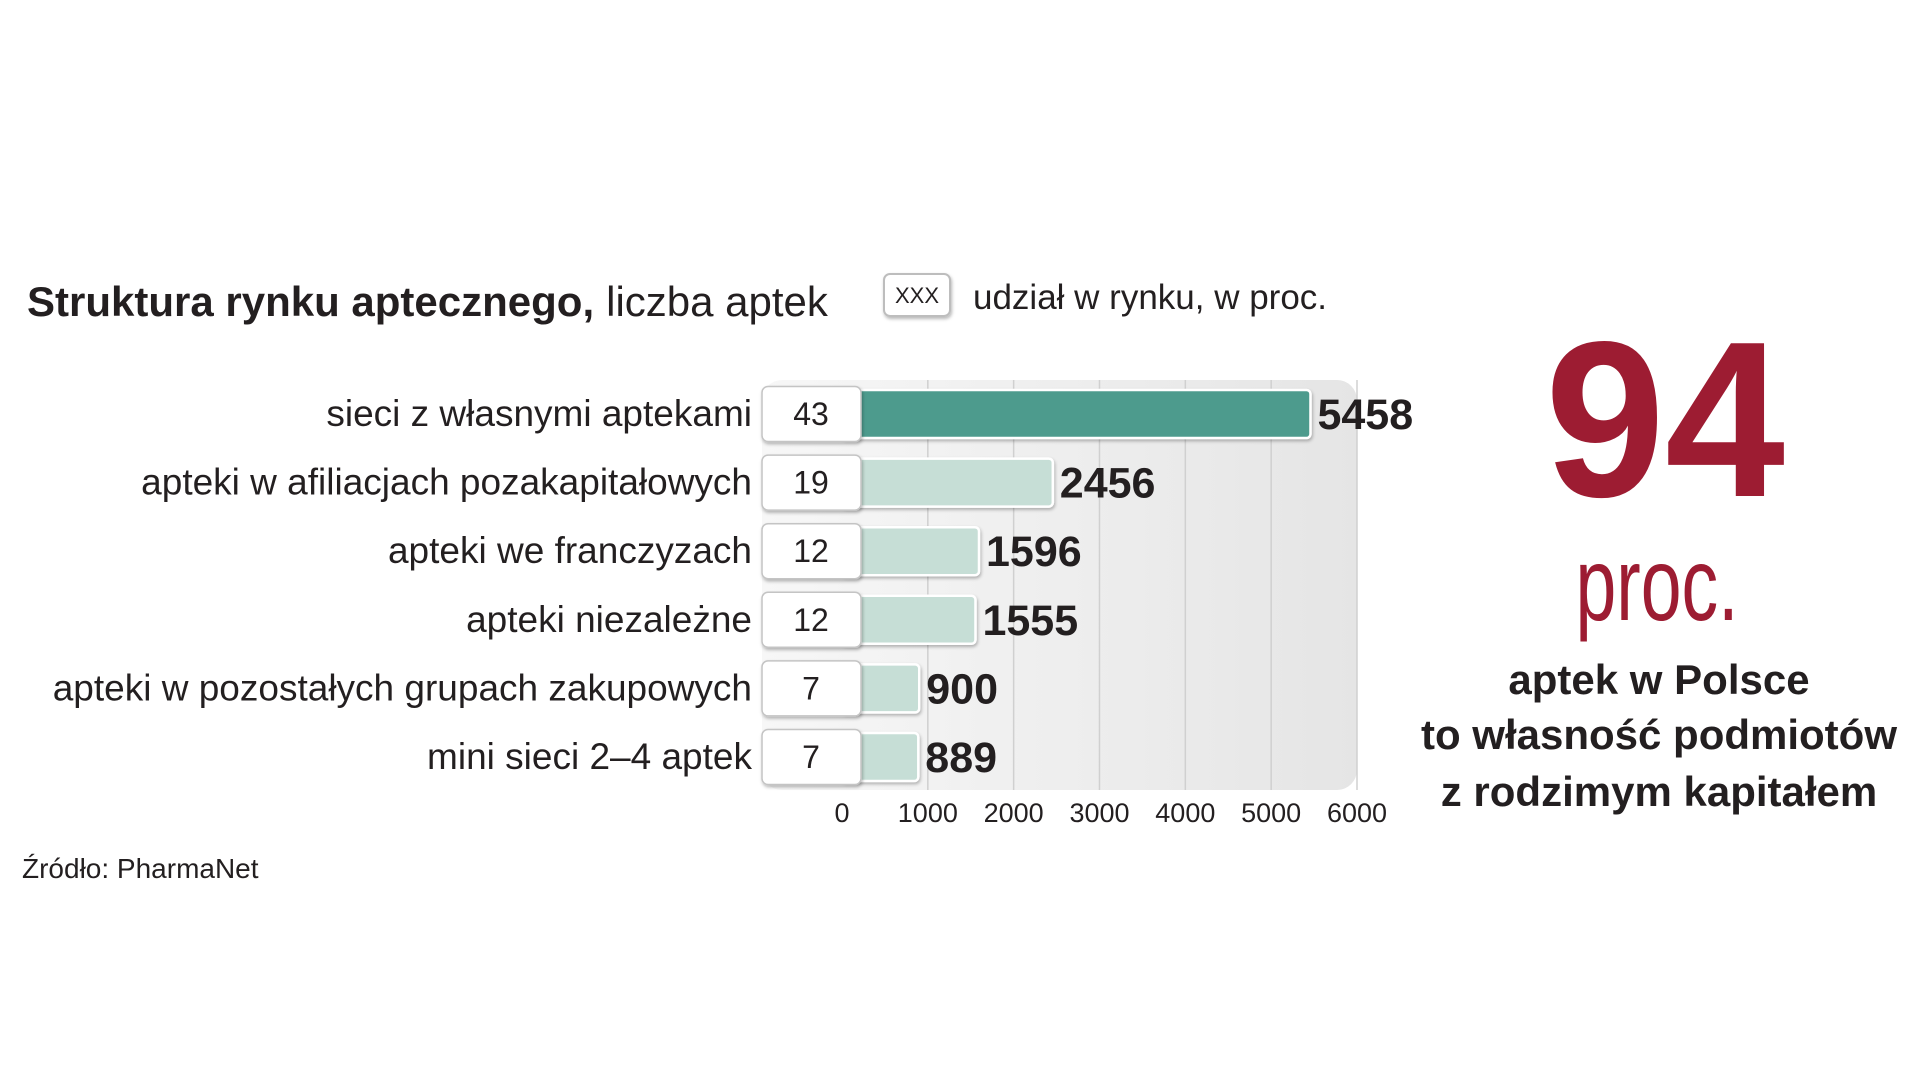  Describe the element at coordinates (1150, 297) in the screenshot. I see `legend-label: udział w rynku, w proc.` at that location.